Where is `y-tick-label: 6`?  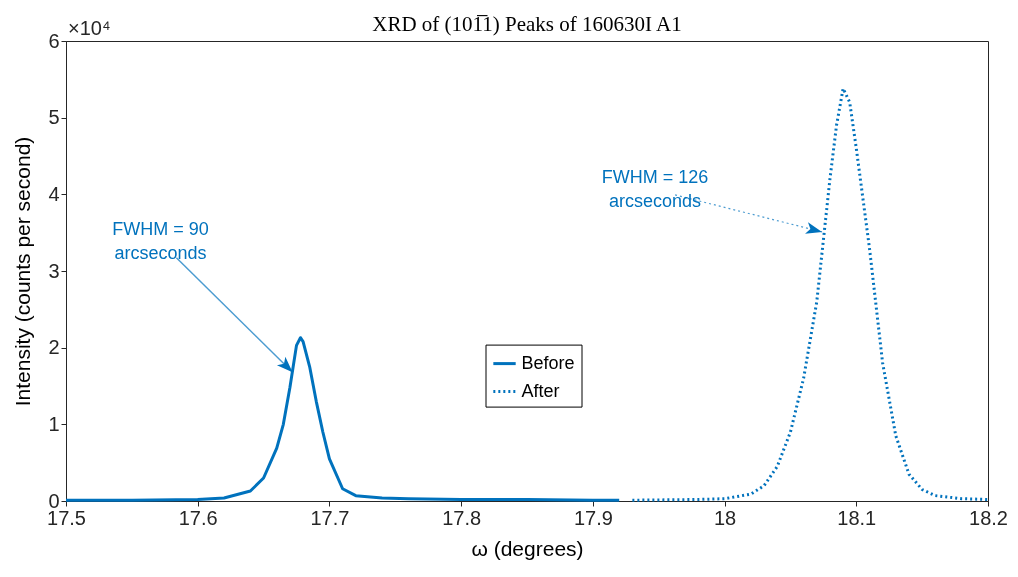
y-tick-label: 6 is located at coordinates (54, 40).